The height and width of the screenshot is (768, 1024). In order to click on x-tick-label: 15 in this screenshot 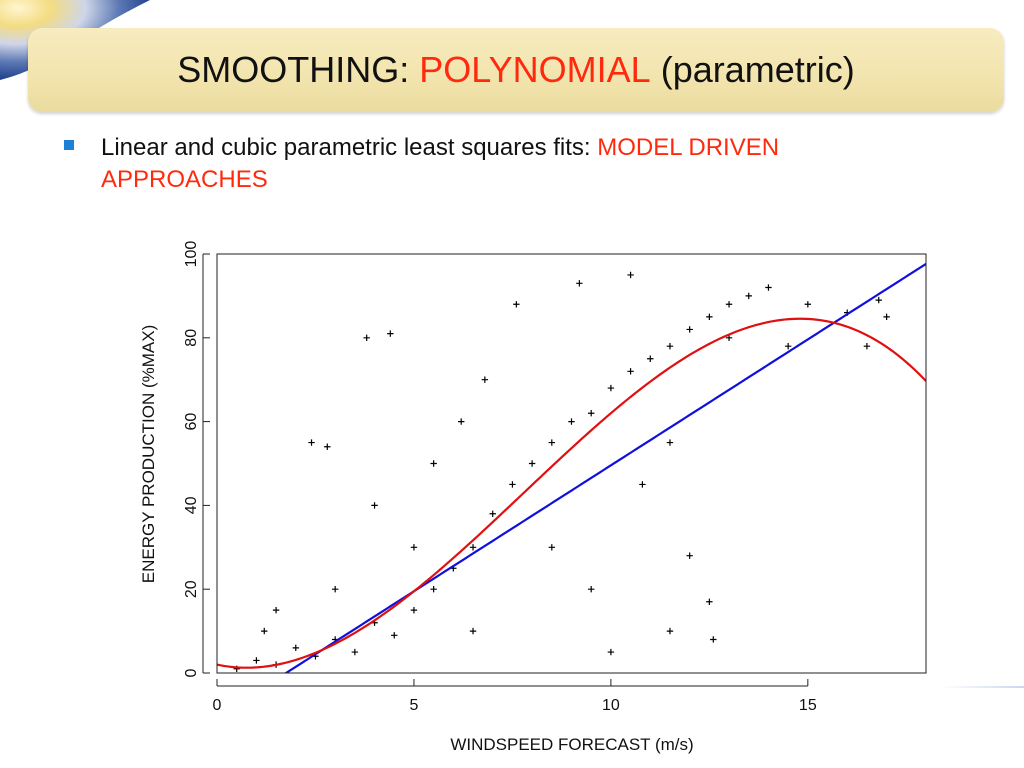, I will do `click(808, 705)`.